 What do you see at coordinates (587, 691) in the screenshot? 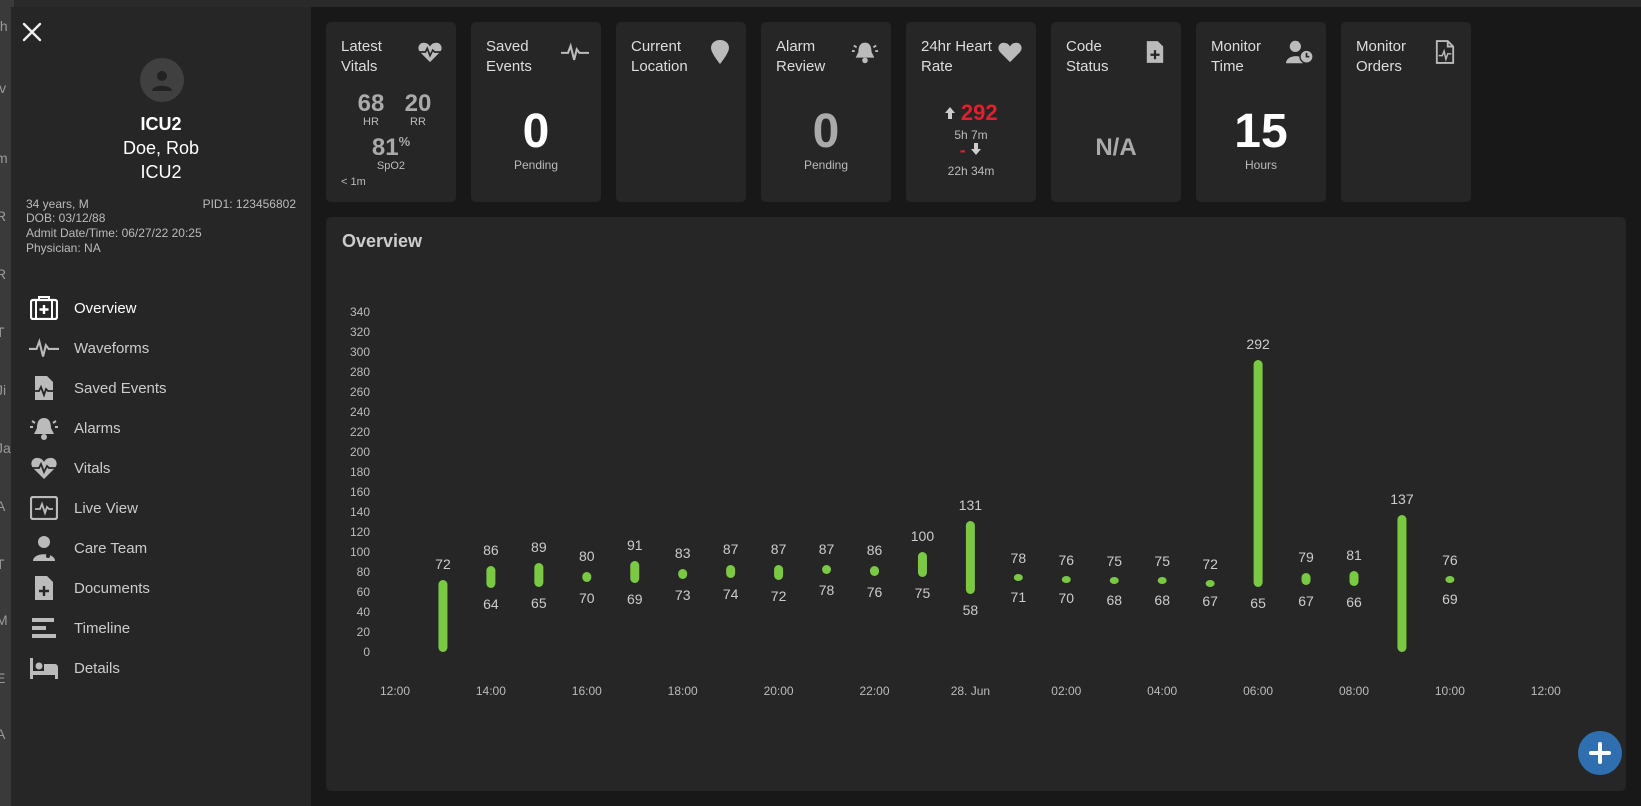
I see `x-tick-label: 16:00` at bounding box center [587, 691].